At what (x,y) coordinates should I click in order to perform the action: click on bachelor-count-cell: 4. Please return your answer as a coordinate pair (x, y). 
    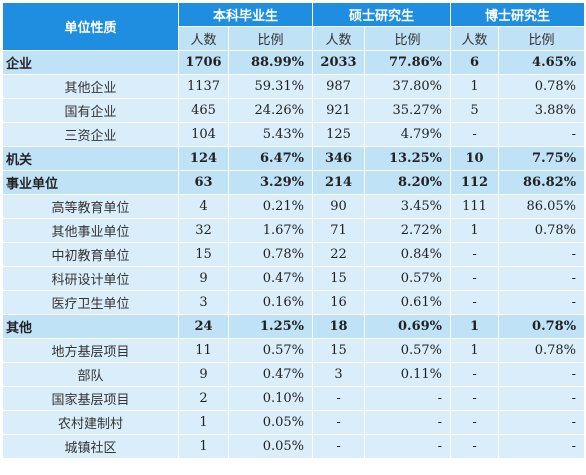
    Looking at the image, I should click on (203, 206).